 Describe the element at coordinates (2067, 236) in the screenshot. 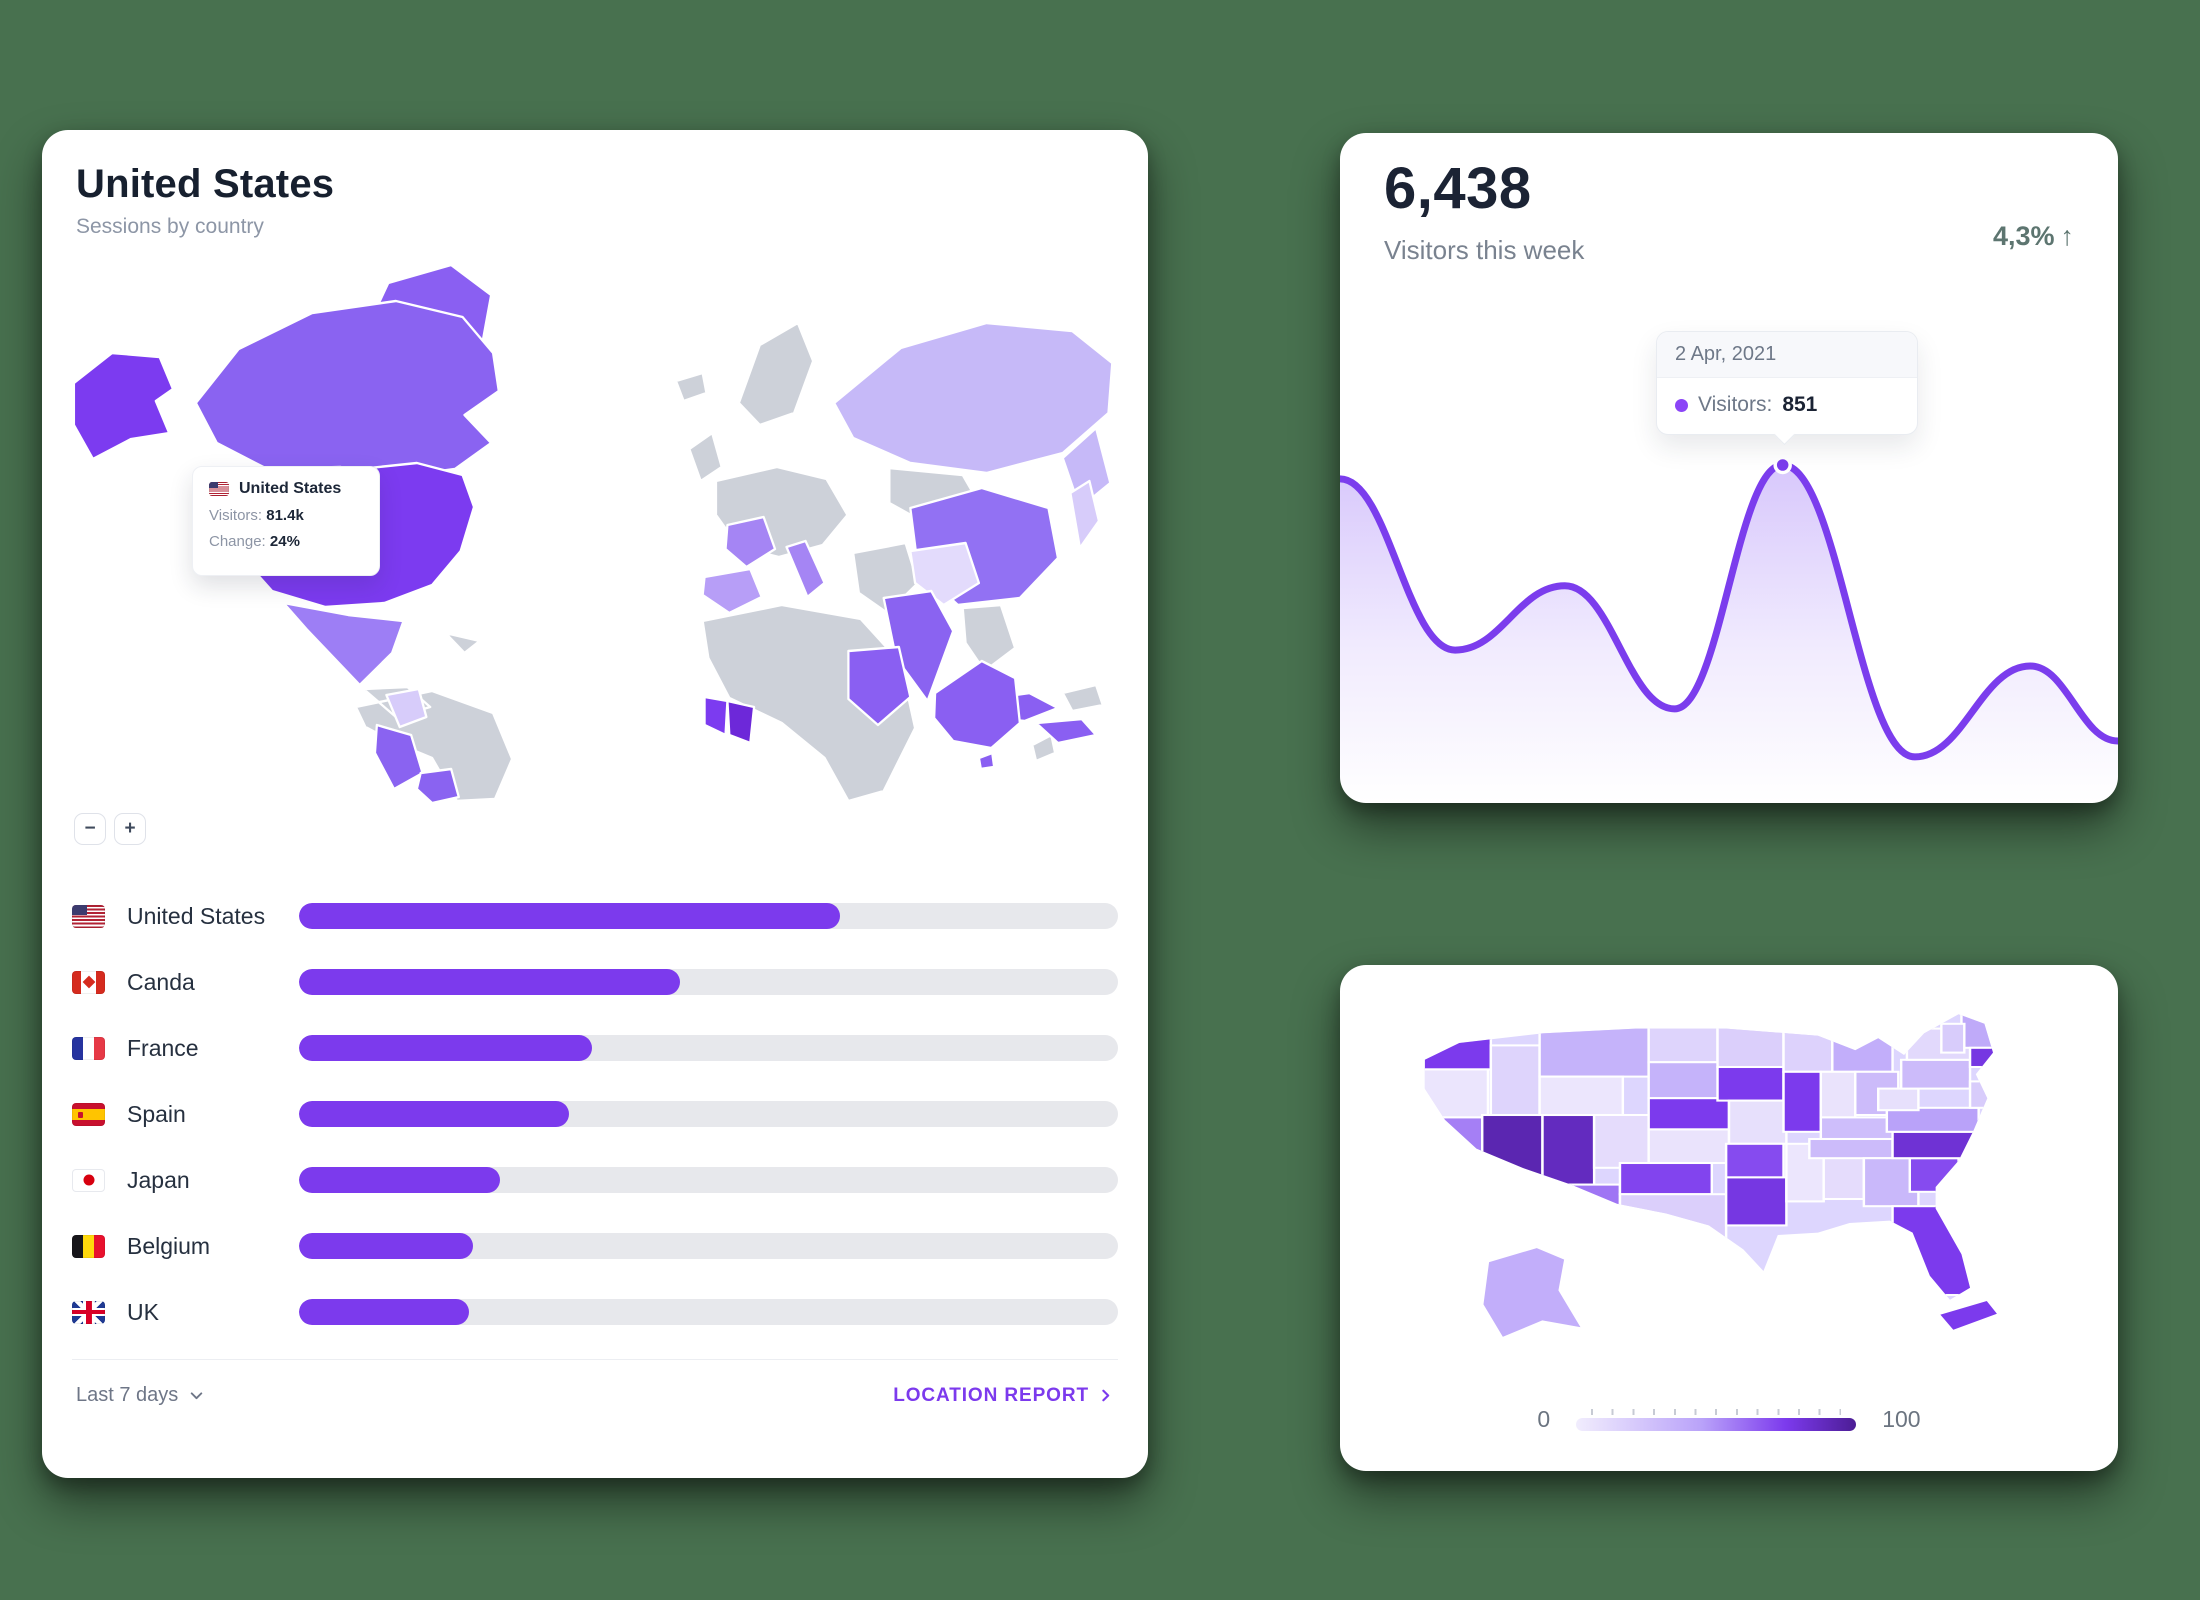

I see `arrow-up-icon: ↑` at that location.